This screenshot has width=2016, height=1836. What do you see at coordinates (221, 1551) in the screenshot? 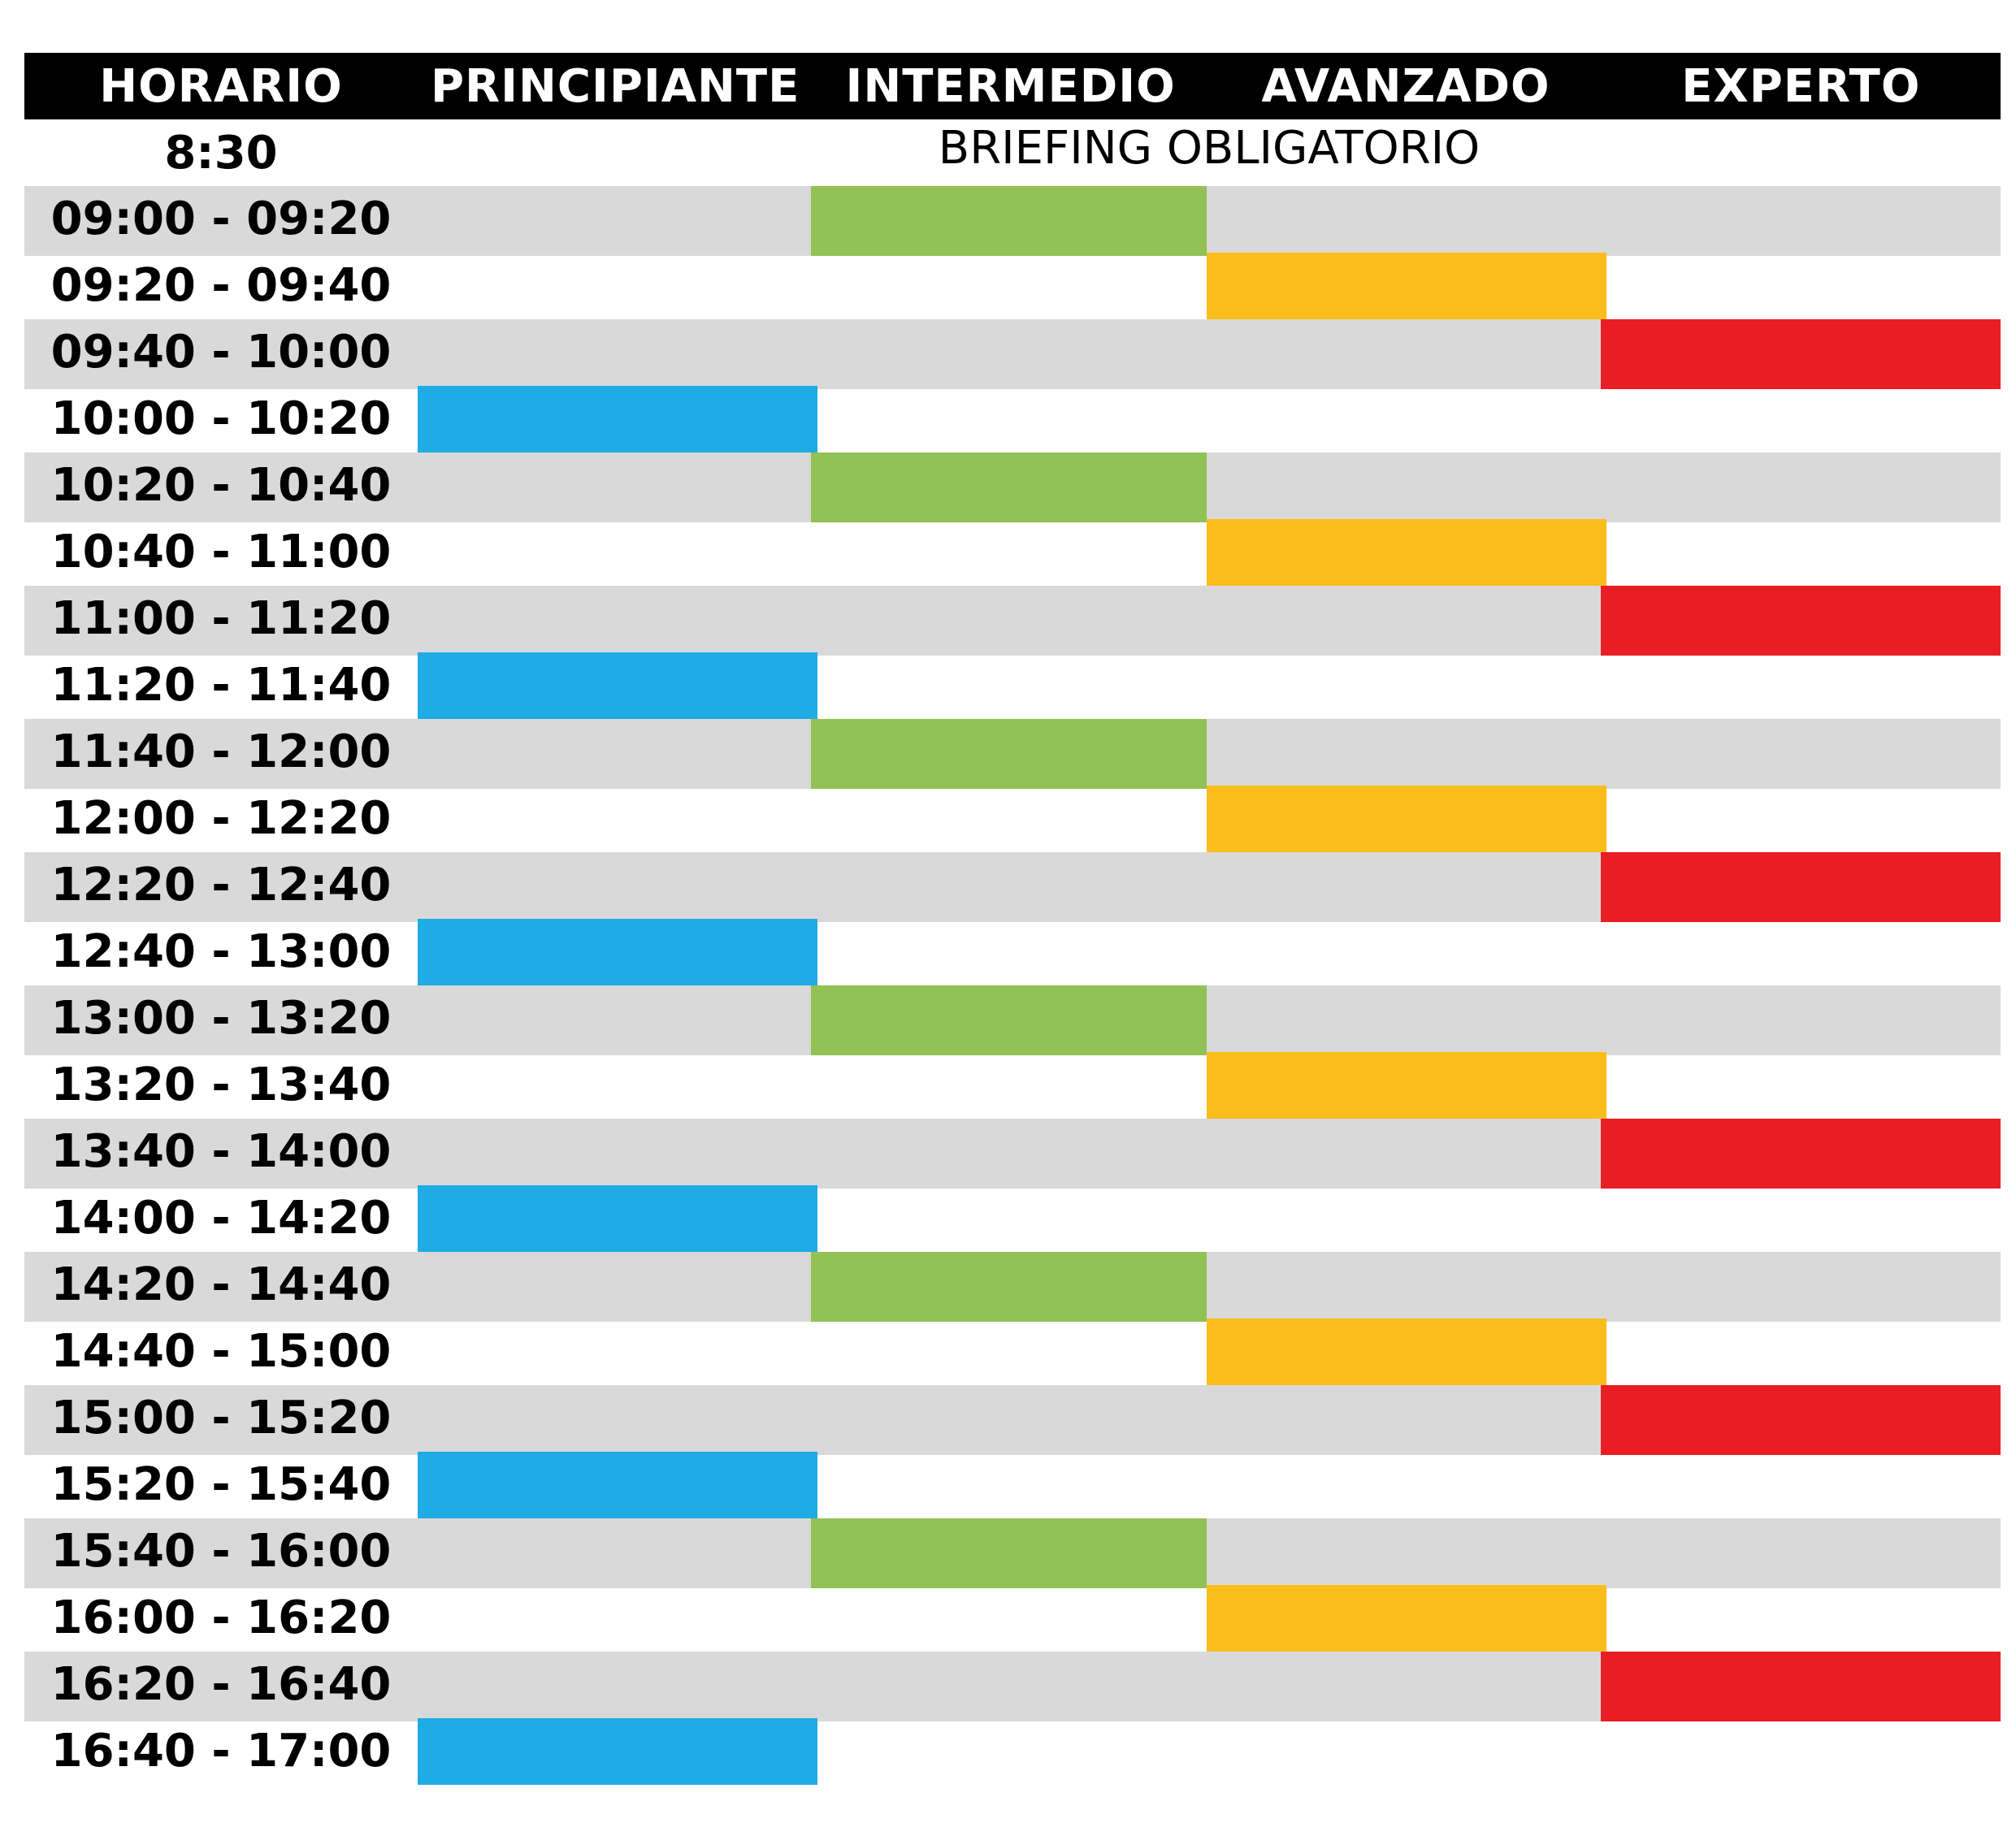
I see `slot-time: 15:40 - 16:00` at bounding box center [221, 1551].